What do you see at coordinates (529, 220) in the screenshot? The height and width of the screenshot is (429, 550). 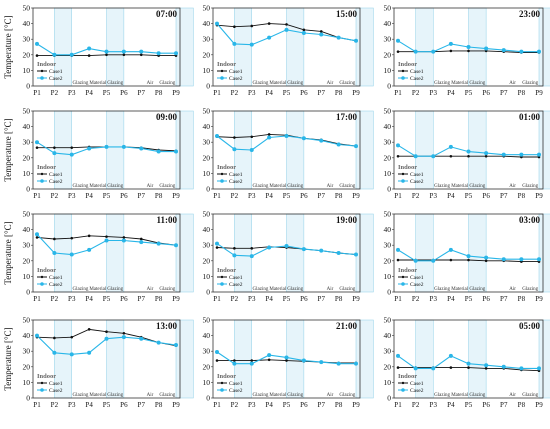 I see `panel-title: 03:00` at bounding box center [529, 220].